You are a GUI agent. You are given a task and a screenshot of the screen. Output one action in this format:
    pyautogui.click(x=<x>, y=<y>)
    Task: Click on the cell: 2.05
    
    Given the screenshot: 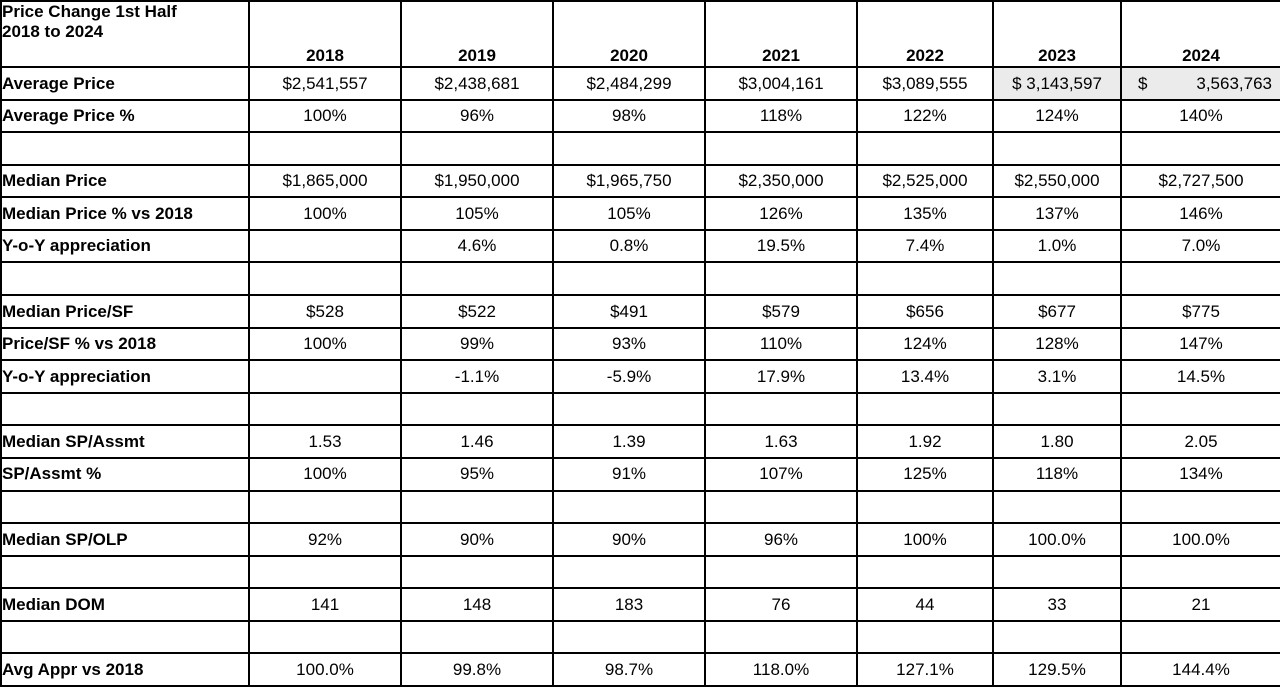 What is the action you would take?
    pyautogui.click(x=1200, y=441)
    